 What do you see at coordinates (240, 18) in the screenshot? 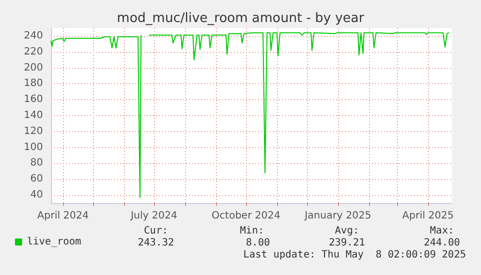
I see `chart-title: mod_muc/live_room amount - by year` at bounding box center [240, 18].